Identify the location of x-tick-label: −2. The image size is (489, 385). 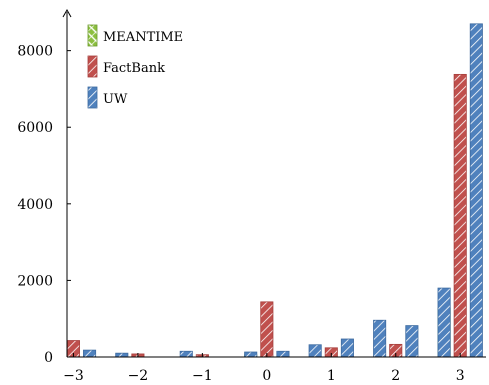
(138, 376).